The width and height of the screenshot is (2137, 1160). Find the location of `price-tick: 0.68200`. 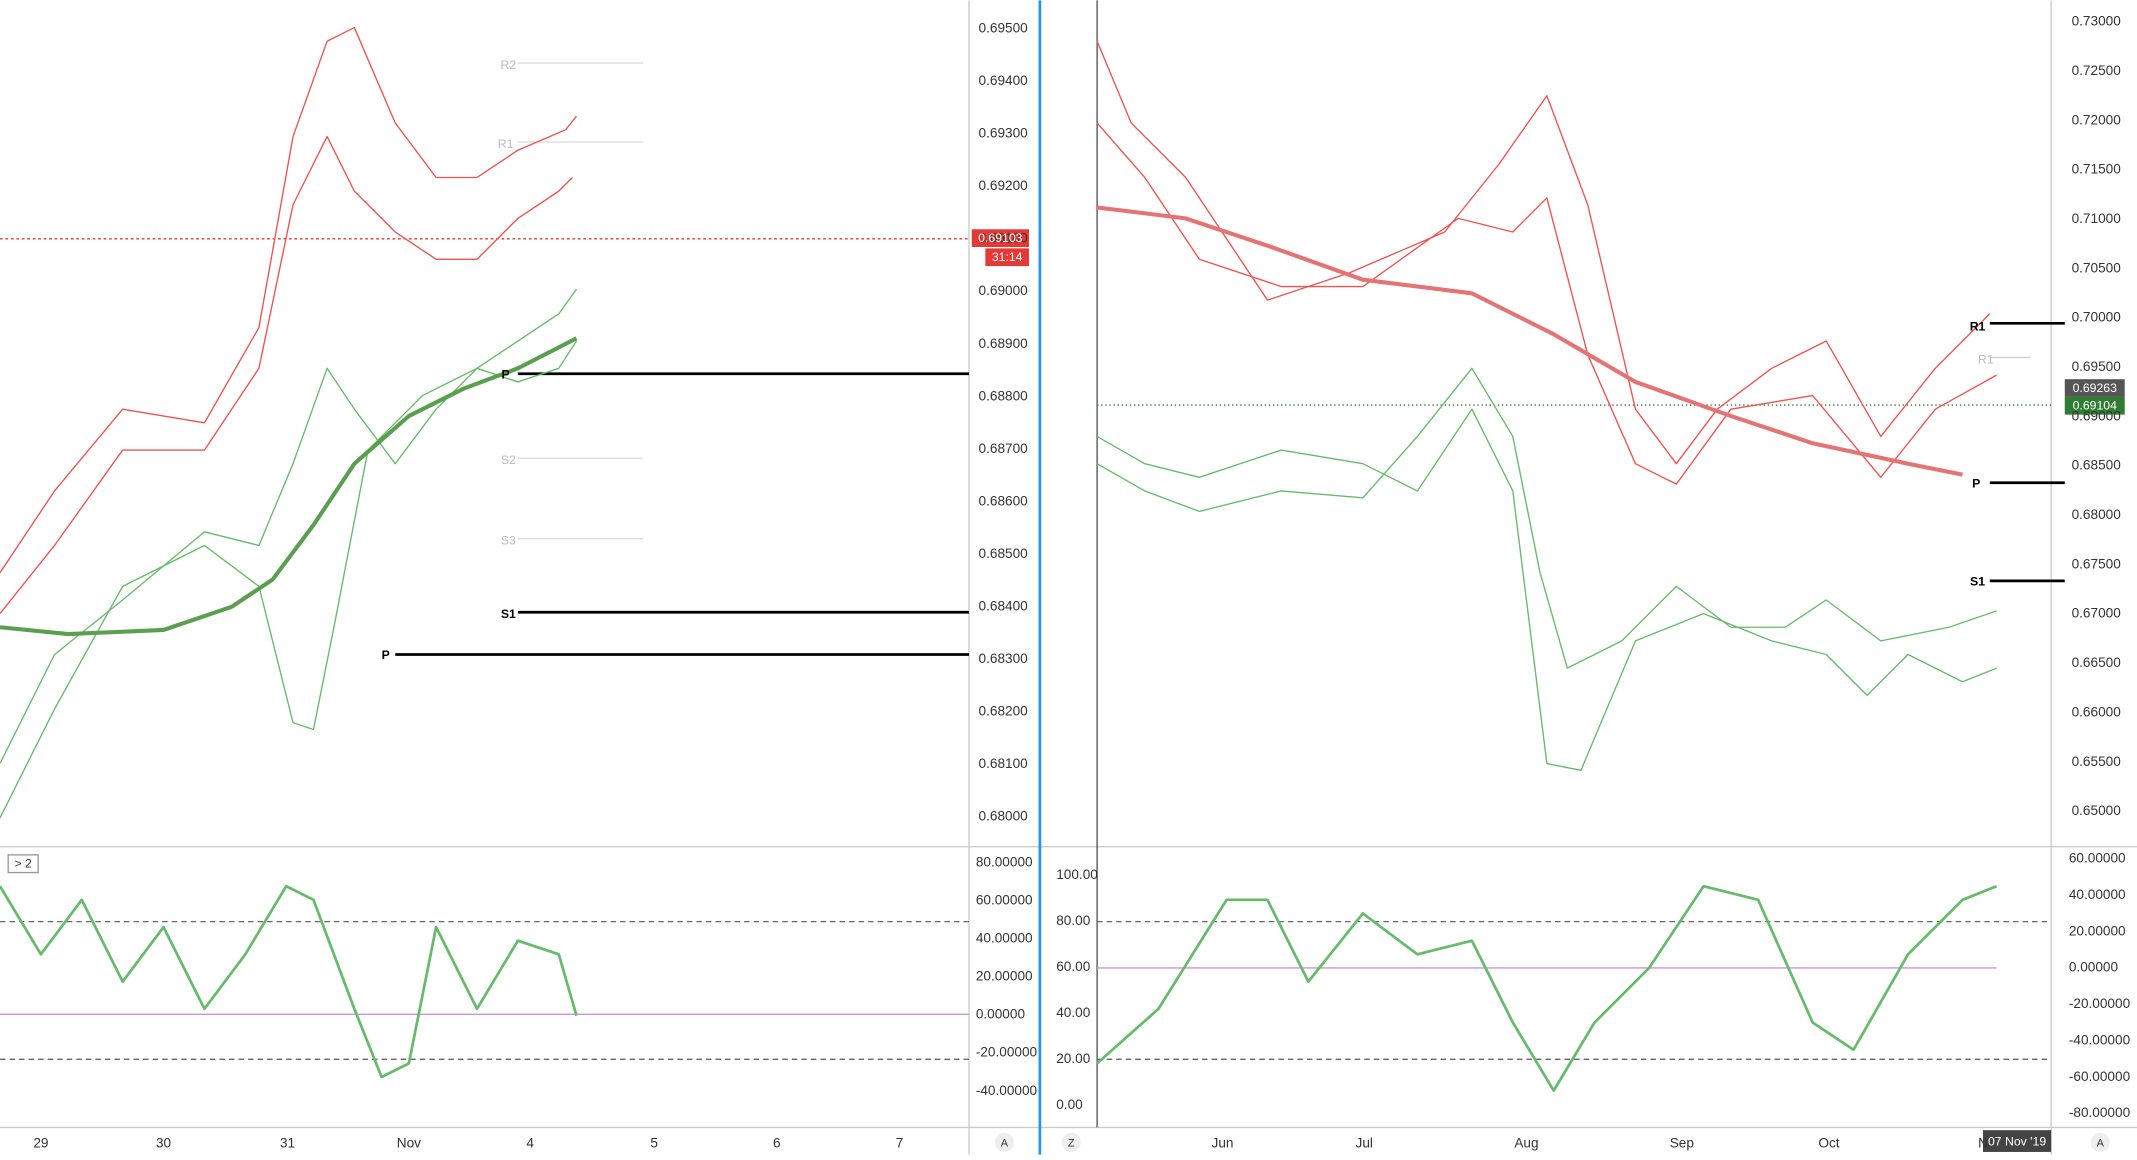

price-tick: 0.68200 is located at coordinates (1004, 711).